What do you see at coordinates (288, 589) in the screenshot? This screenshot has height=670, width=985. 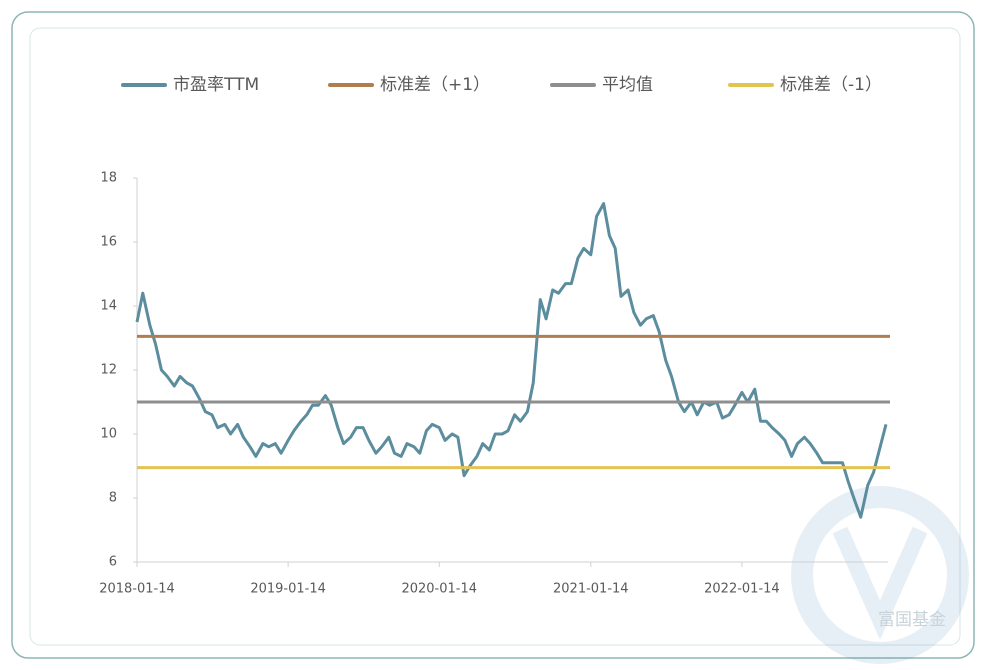 I see `x-tick-label: 2019-01-14` at bounding box center [288, 589].